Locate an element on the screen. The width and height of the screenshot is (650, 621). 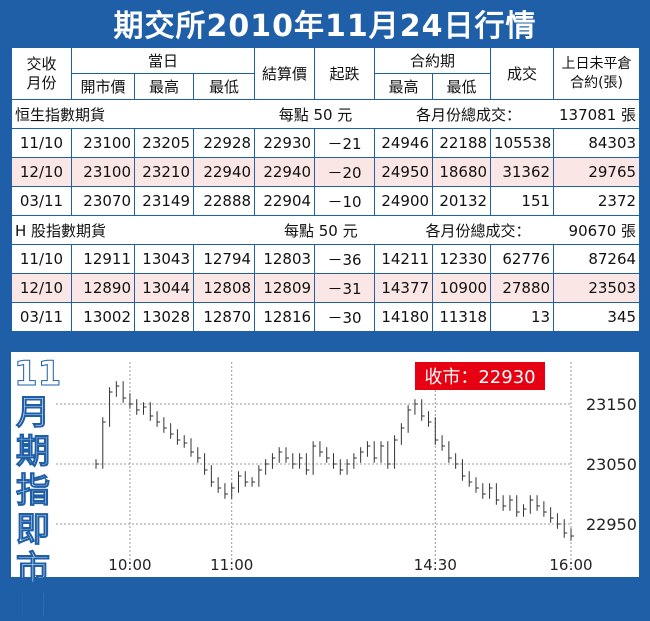
cell-settle: 12803 is located at coordinates (285, 259).